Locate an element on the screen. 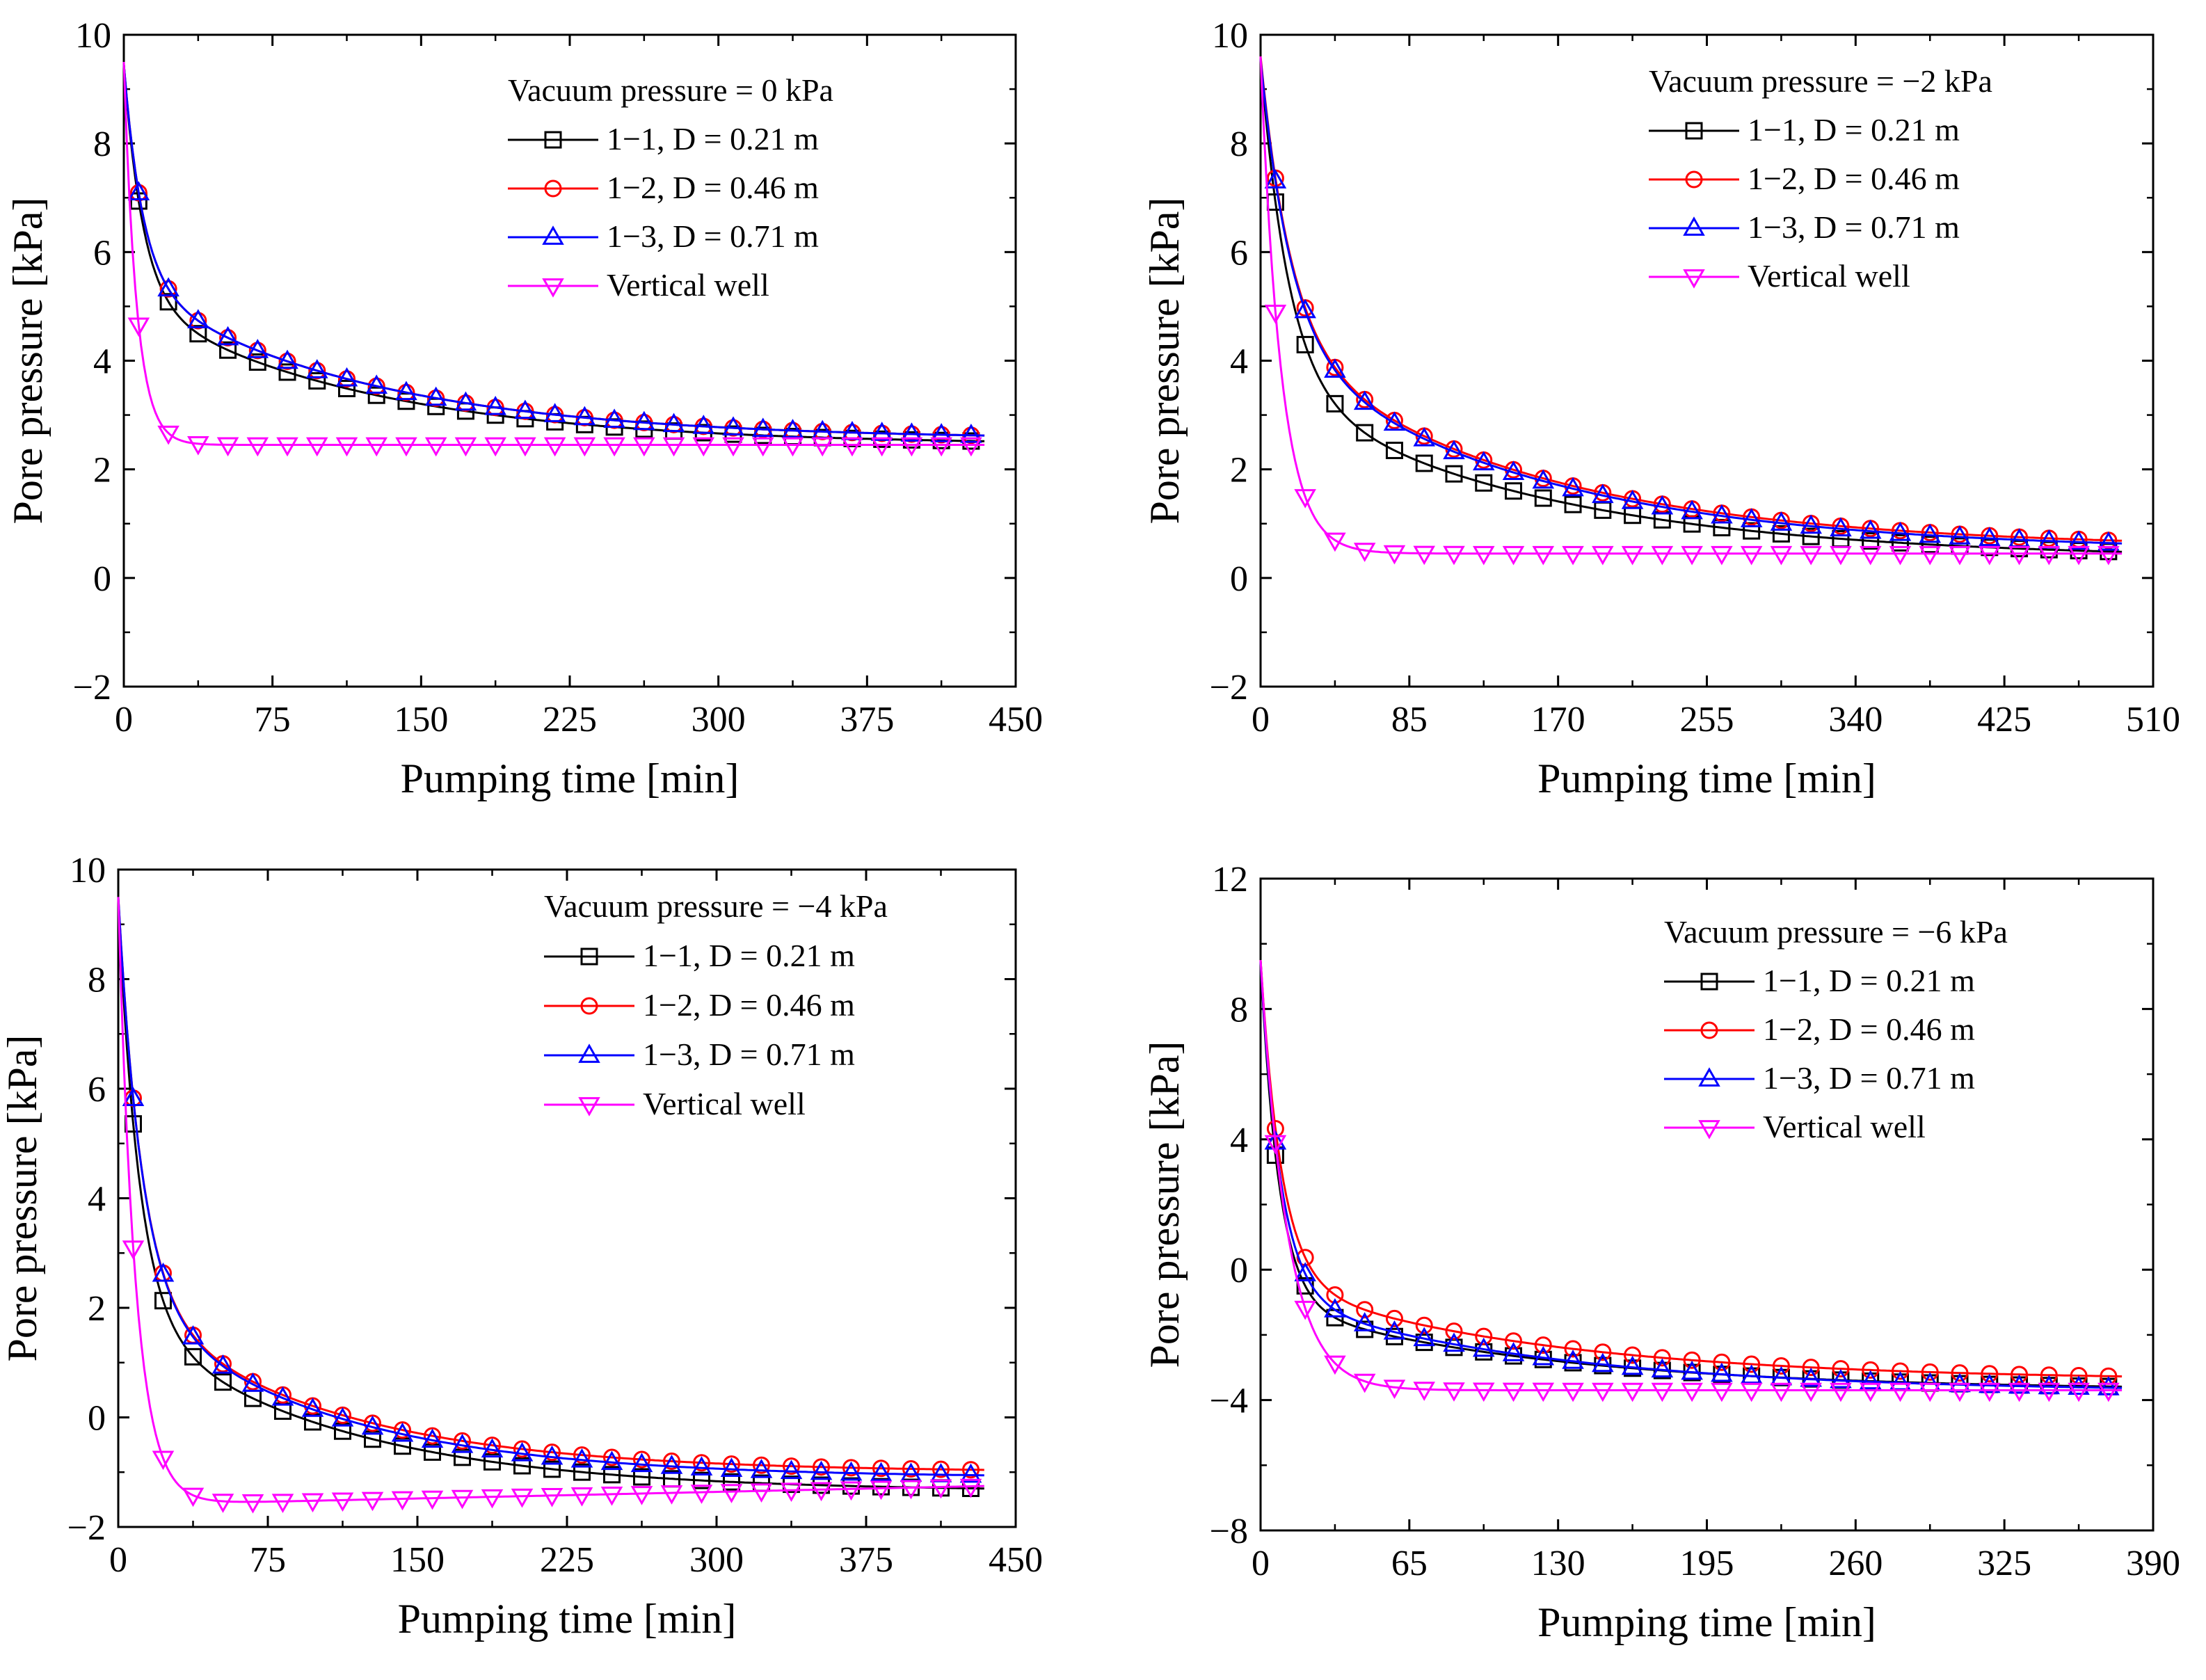  x-axis-label: Pumping time [min] is located at coordinates (1706, 778).